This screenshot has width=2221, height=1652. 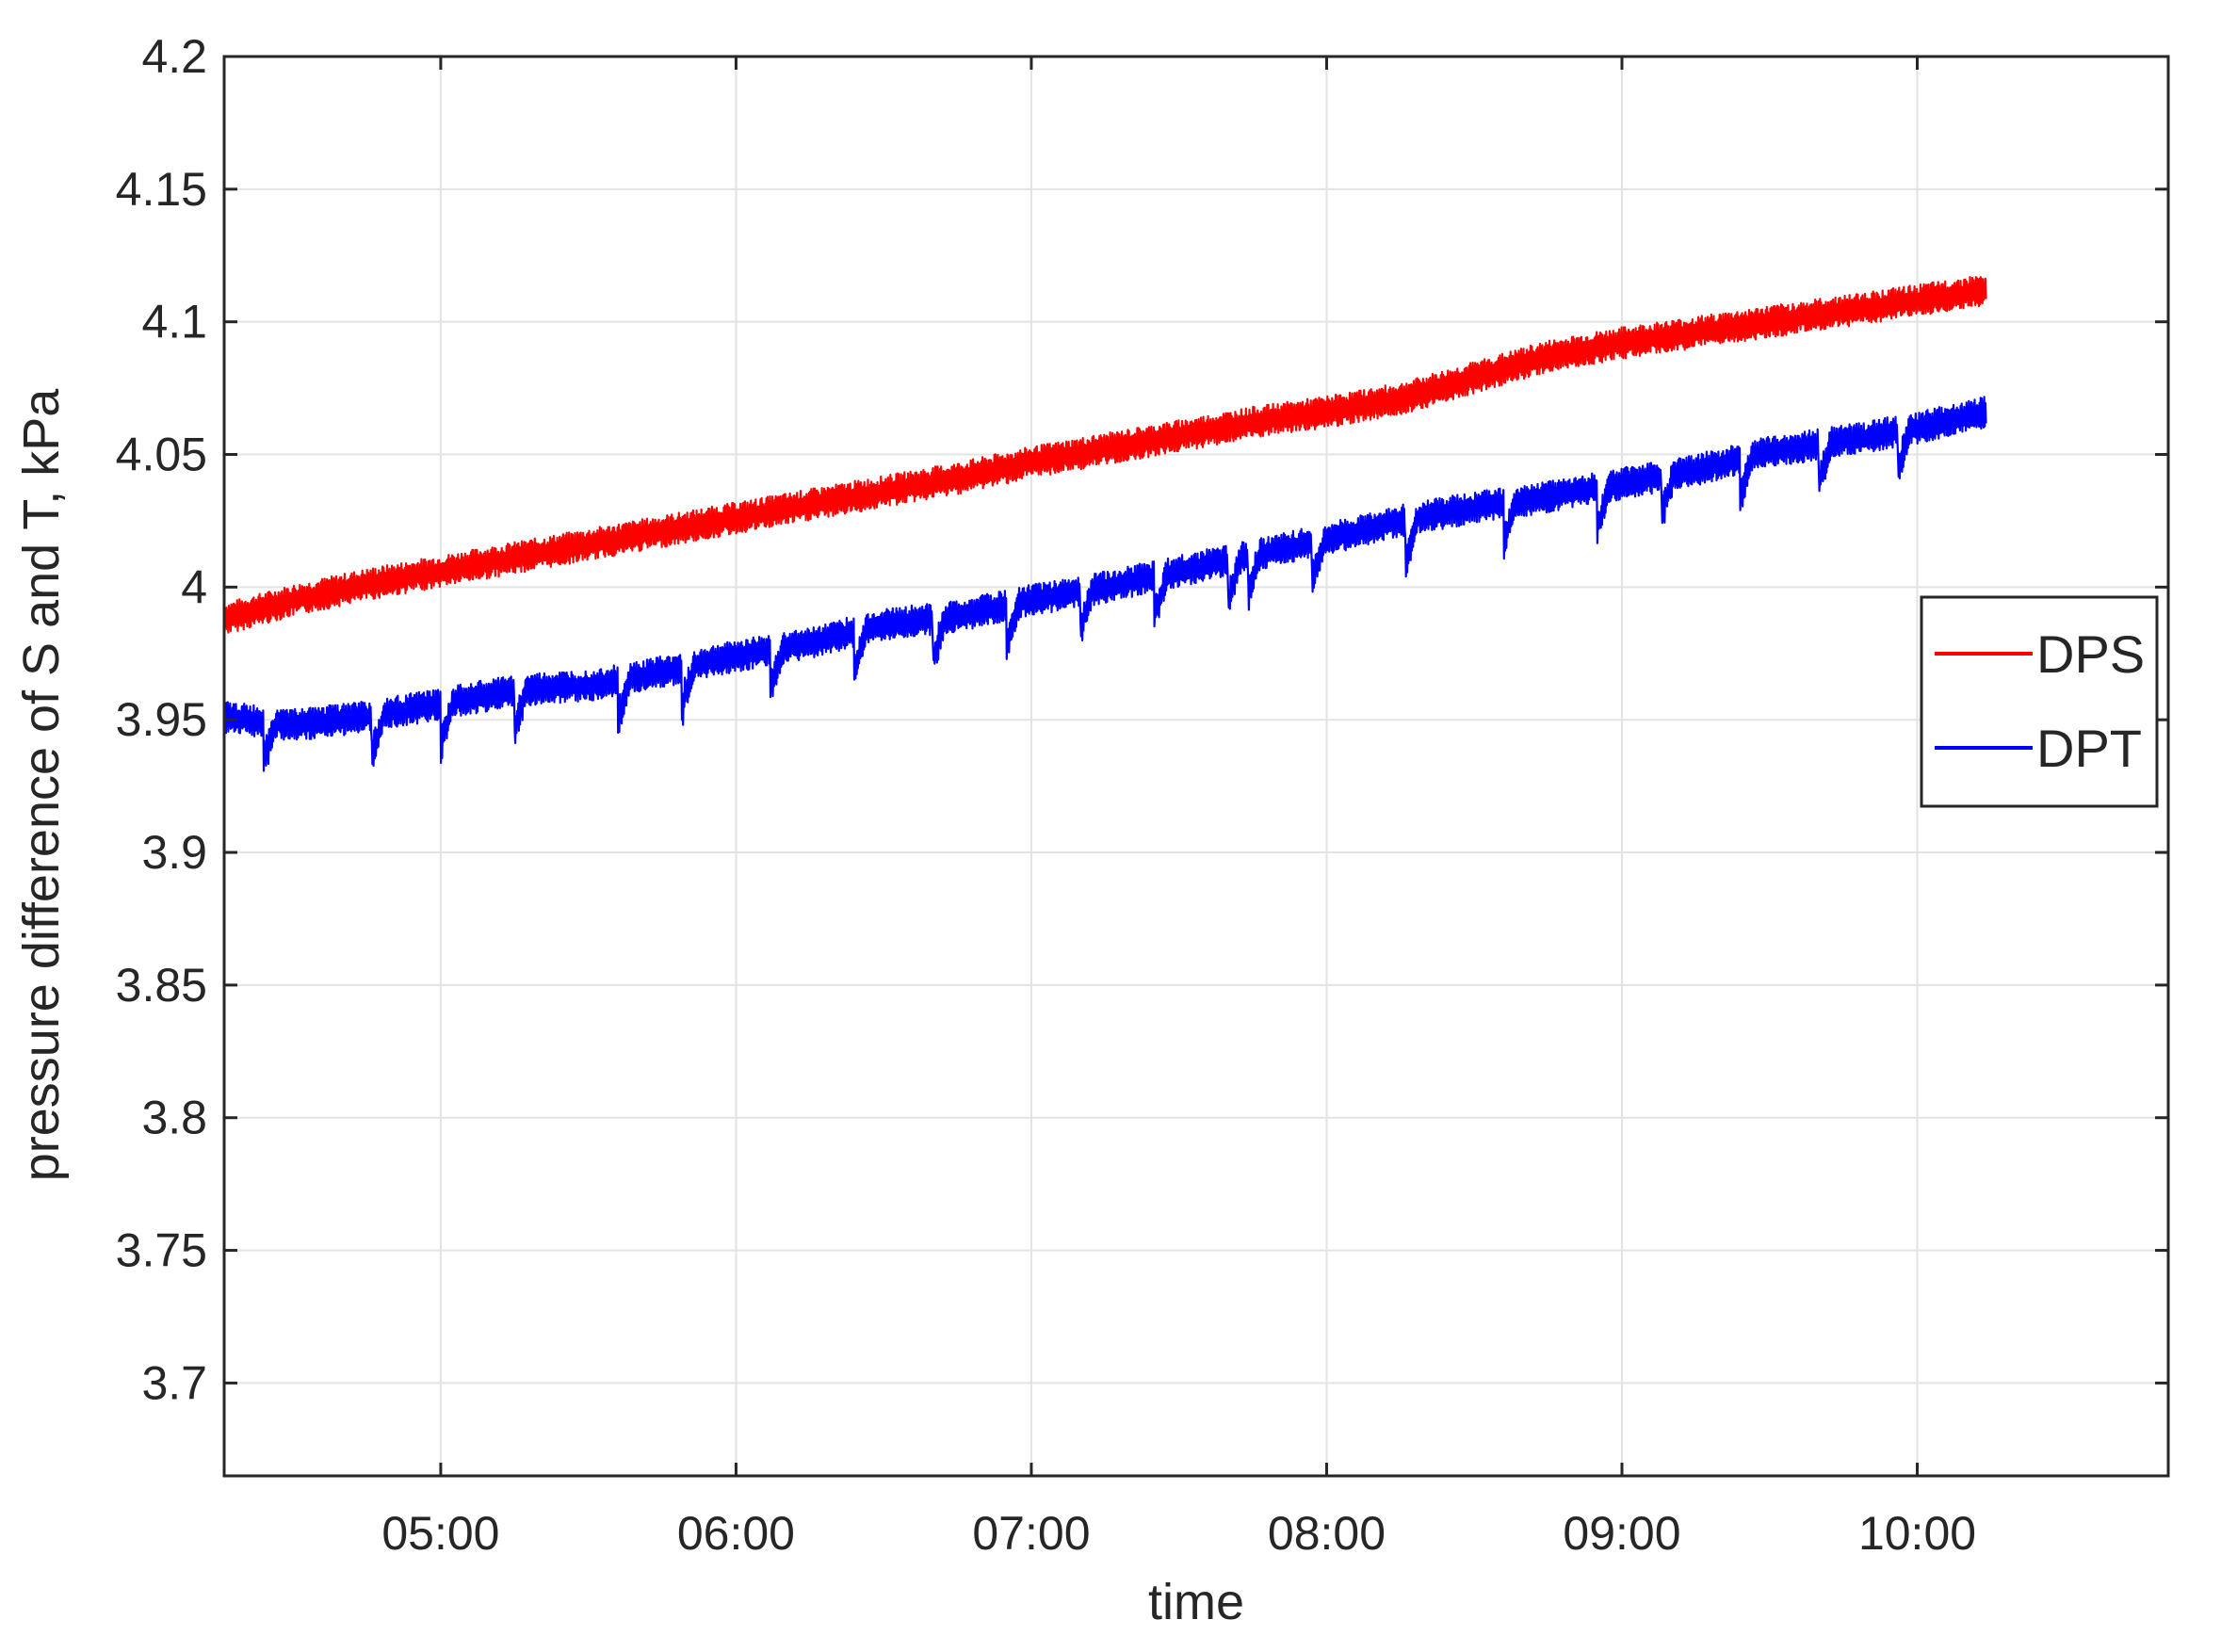 What do you see at coordinates (194, 586) in the screenshot?
I see `y-tick-label: 4` at bounding box center [194, 586].